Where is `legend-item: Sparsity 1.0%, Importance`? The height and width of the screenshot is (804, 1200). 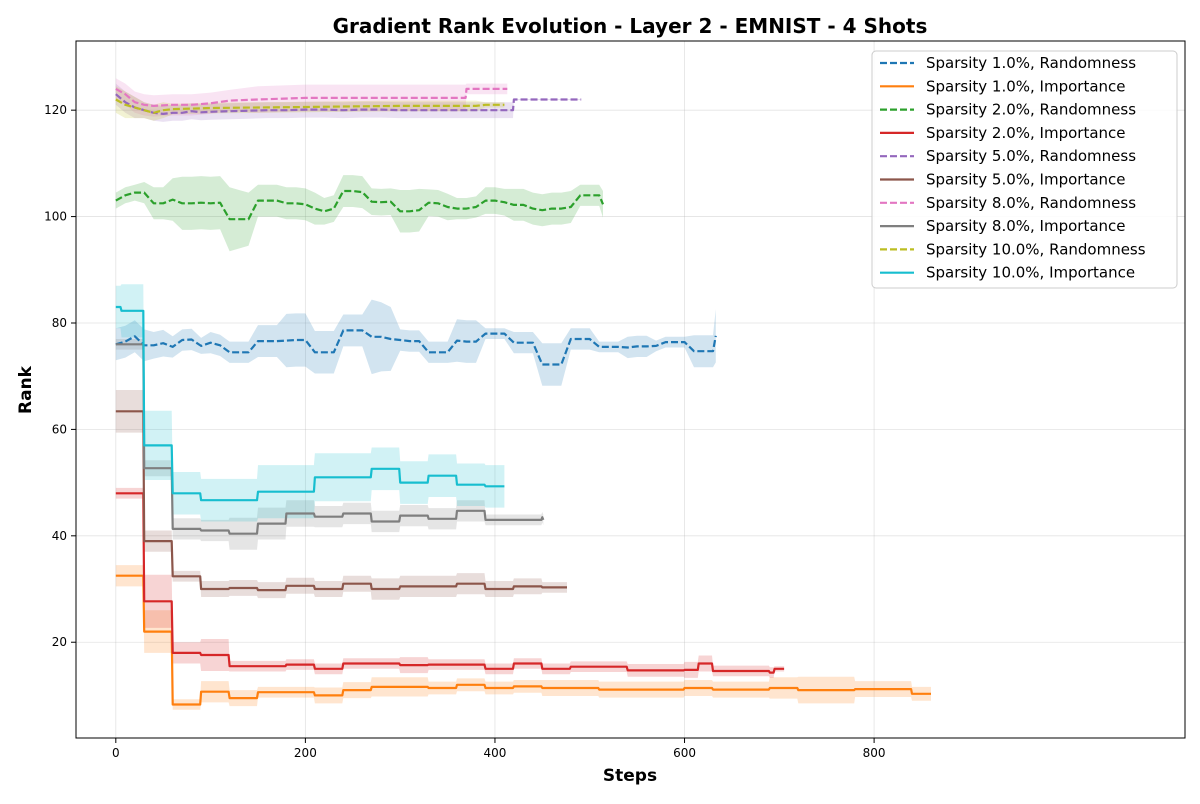 legend-item: Sparsity 1.0%, Importance is located at coordinates (1003, 86).